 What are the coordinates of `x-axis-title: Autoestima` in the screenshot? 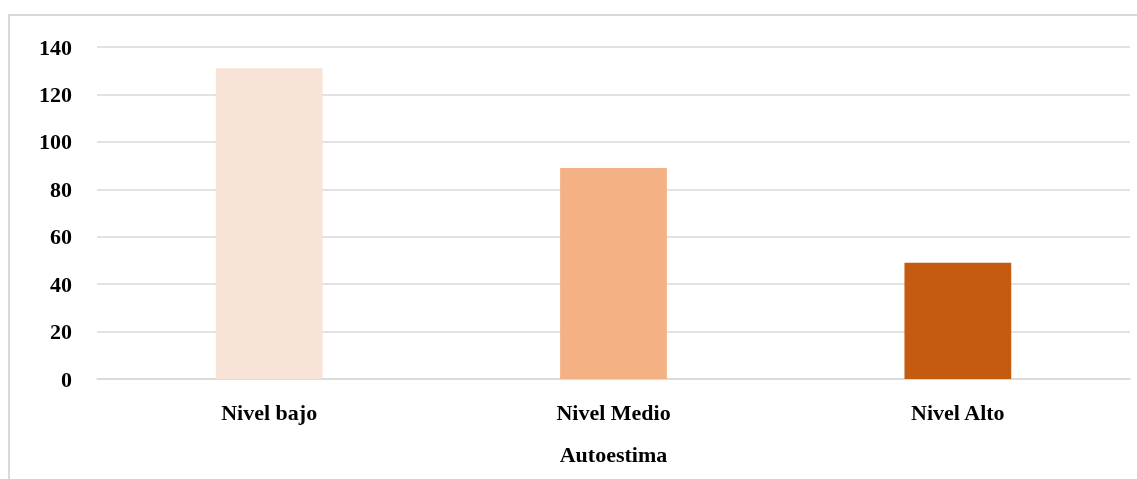 It's located at (613, 454).